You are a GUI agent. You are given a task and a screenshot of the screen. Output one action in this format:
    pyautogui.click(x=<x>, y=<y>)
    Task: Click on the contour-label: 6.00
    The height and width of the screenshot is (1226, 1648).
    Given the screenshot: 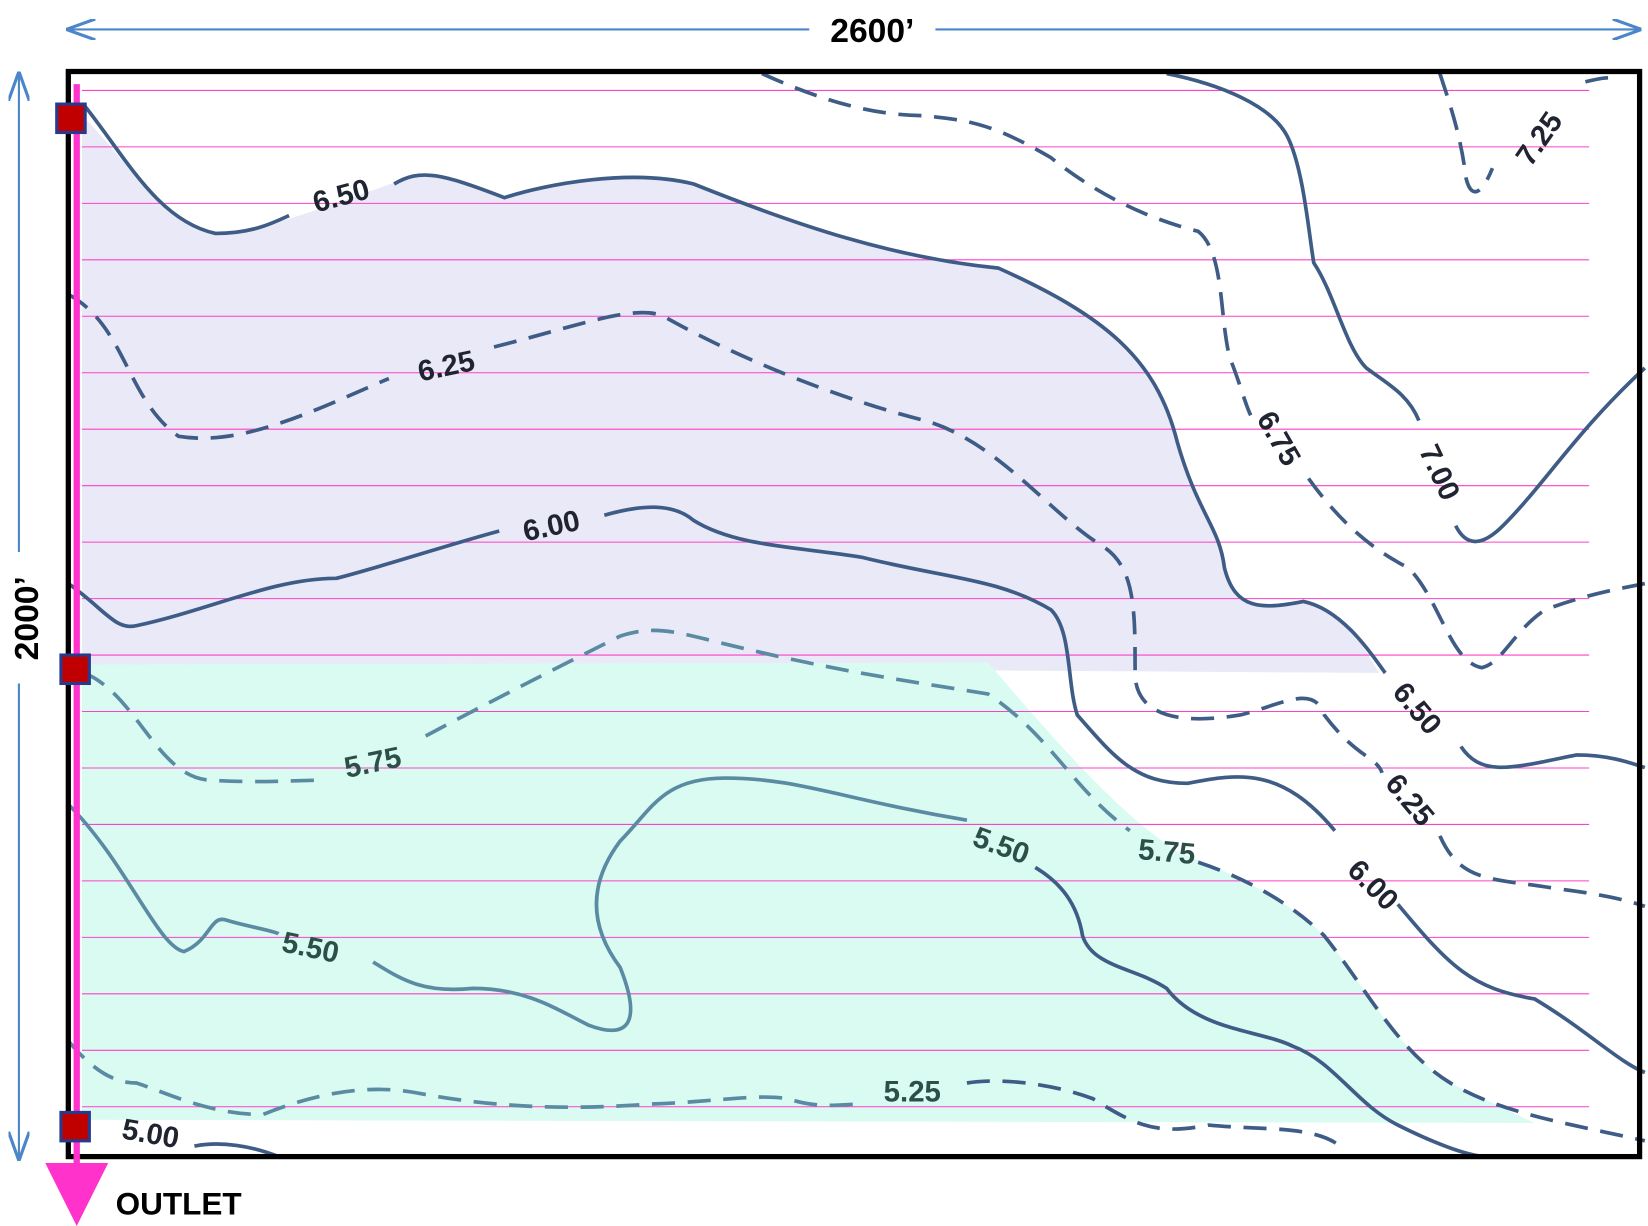 What is the action you would take?
    pyautogui.click(x=1373, y=885)
    